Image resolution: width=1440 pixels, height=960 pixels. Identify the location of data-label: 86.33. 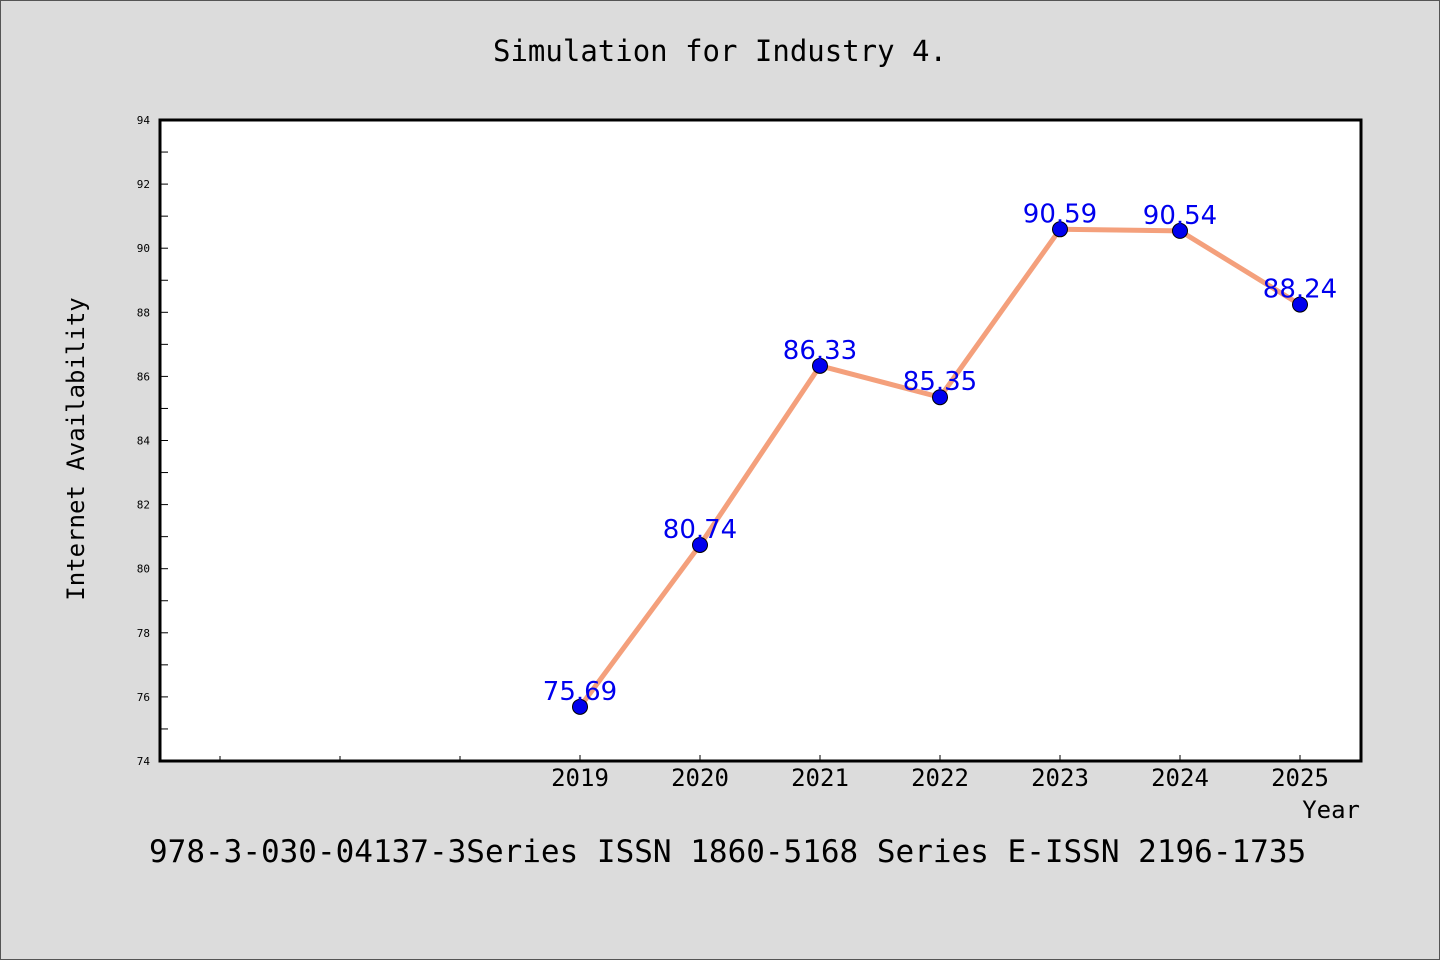
(820, 351).